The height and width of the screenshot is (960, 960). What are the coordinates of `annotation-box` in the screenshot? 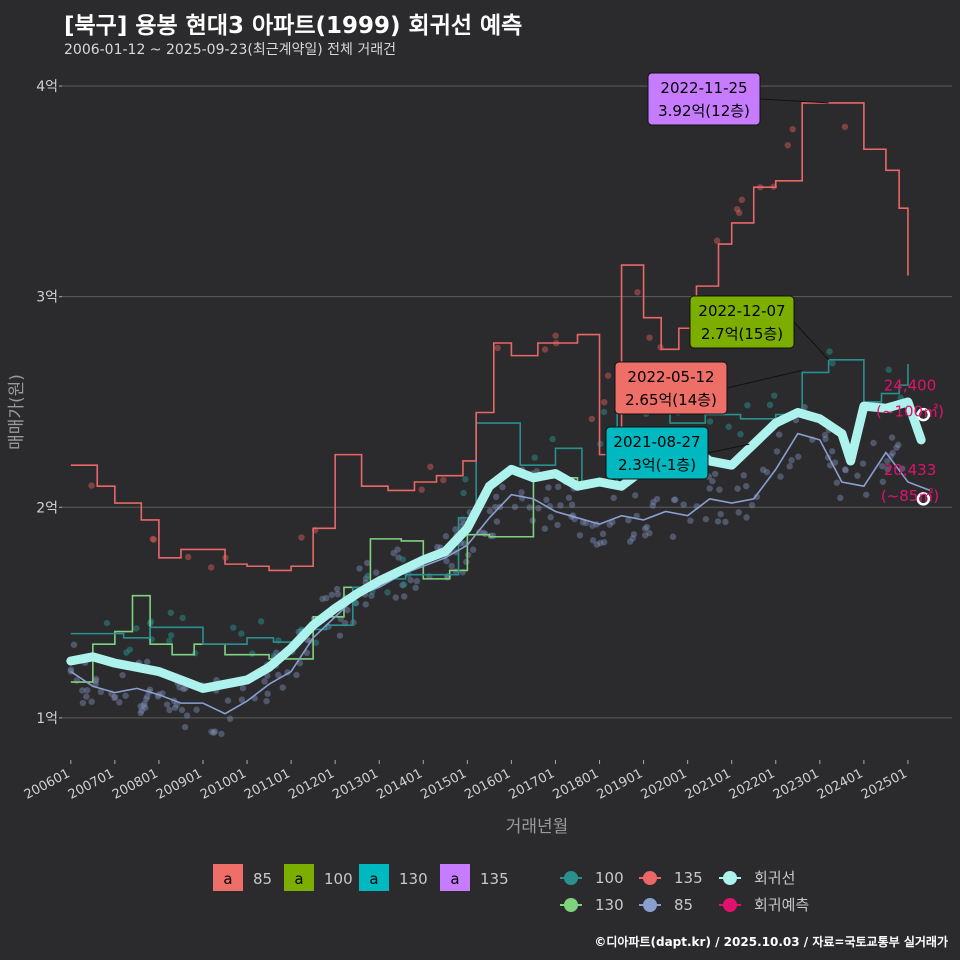 It's located at (704, 99).